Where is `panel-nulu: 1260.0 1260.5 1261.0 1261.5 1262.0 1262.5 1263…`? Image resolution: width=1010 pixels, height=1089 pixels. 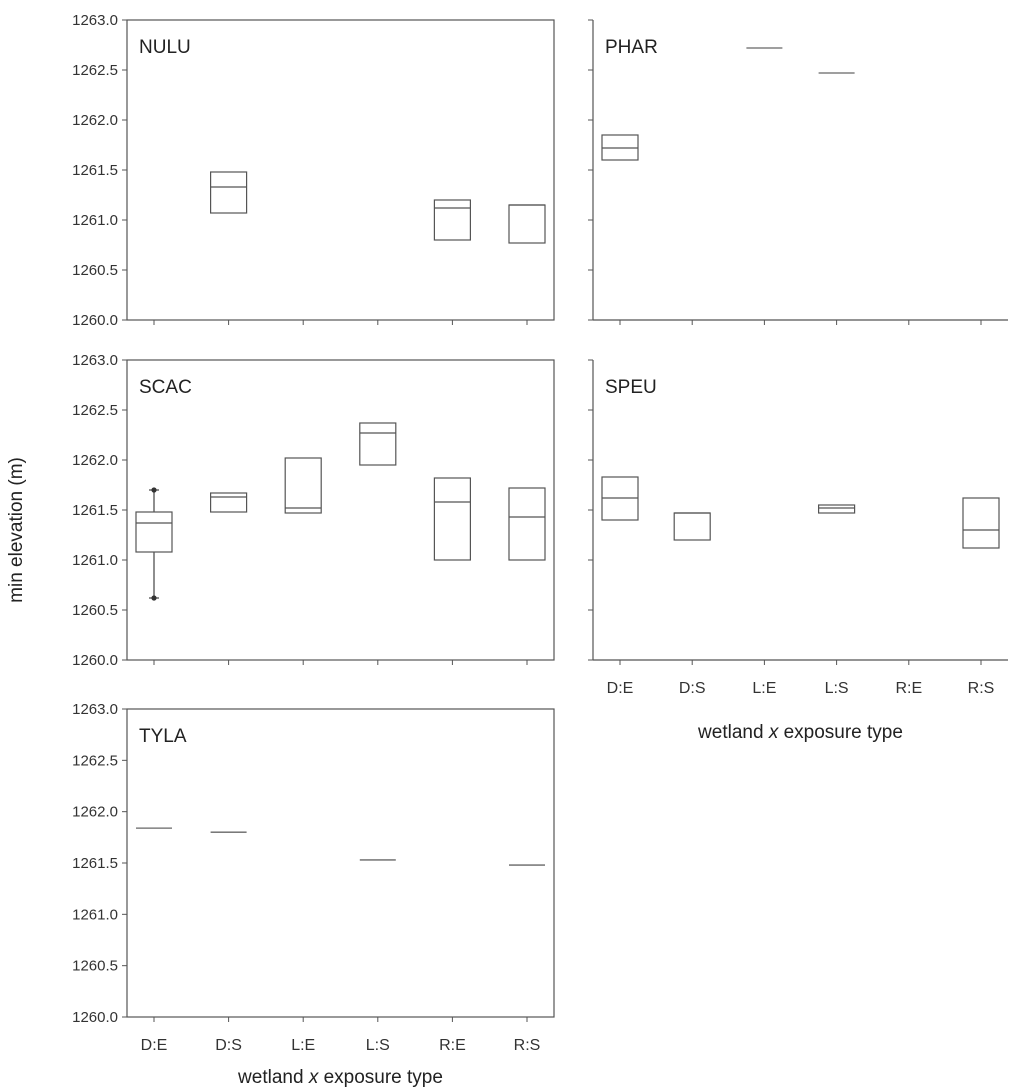
panel-nulu: 1260.0 1260.5 1261.0 1261.5 1262.0 1262.5 1263… is located at coordinates (313, 170).